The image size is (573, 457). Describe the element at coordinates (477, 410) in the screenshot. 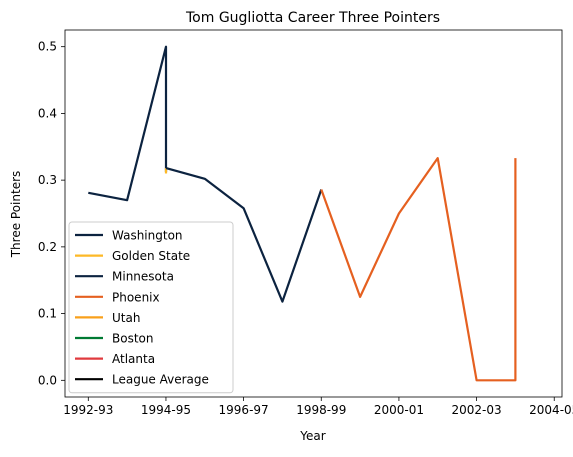

I see `x-tick-label: 2002-03` at that location.